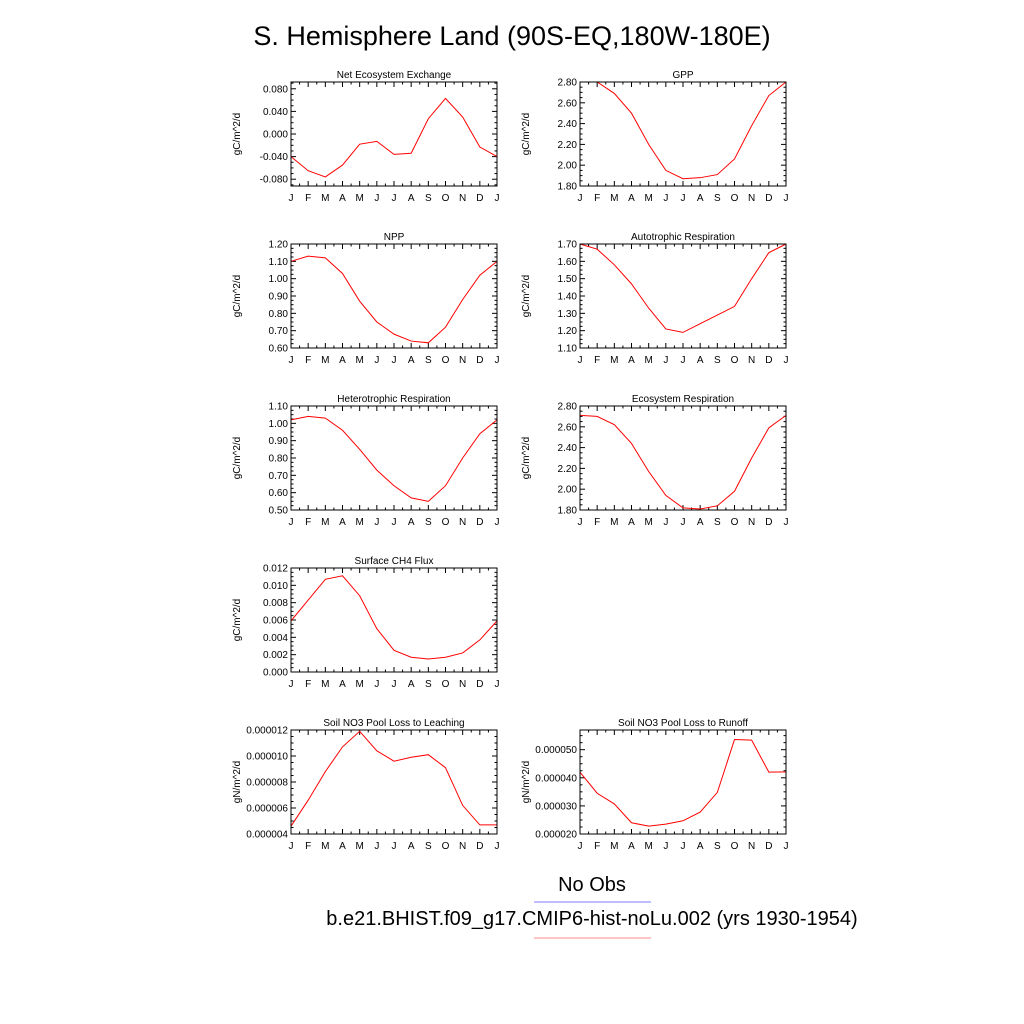 The height and width of the screenshot is (1024, 1024). Describe the element at coordinates (275, 569) in the screenshot. I see `y-tick-label: 0.012` at that location.